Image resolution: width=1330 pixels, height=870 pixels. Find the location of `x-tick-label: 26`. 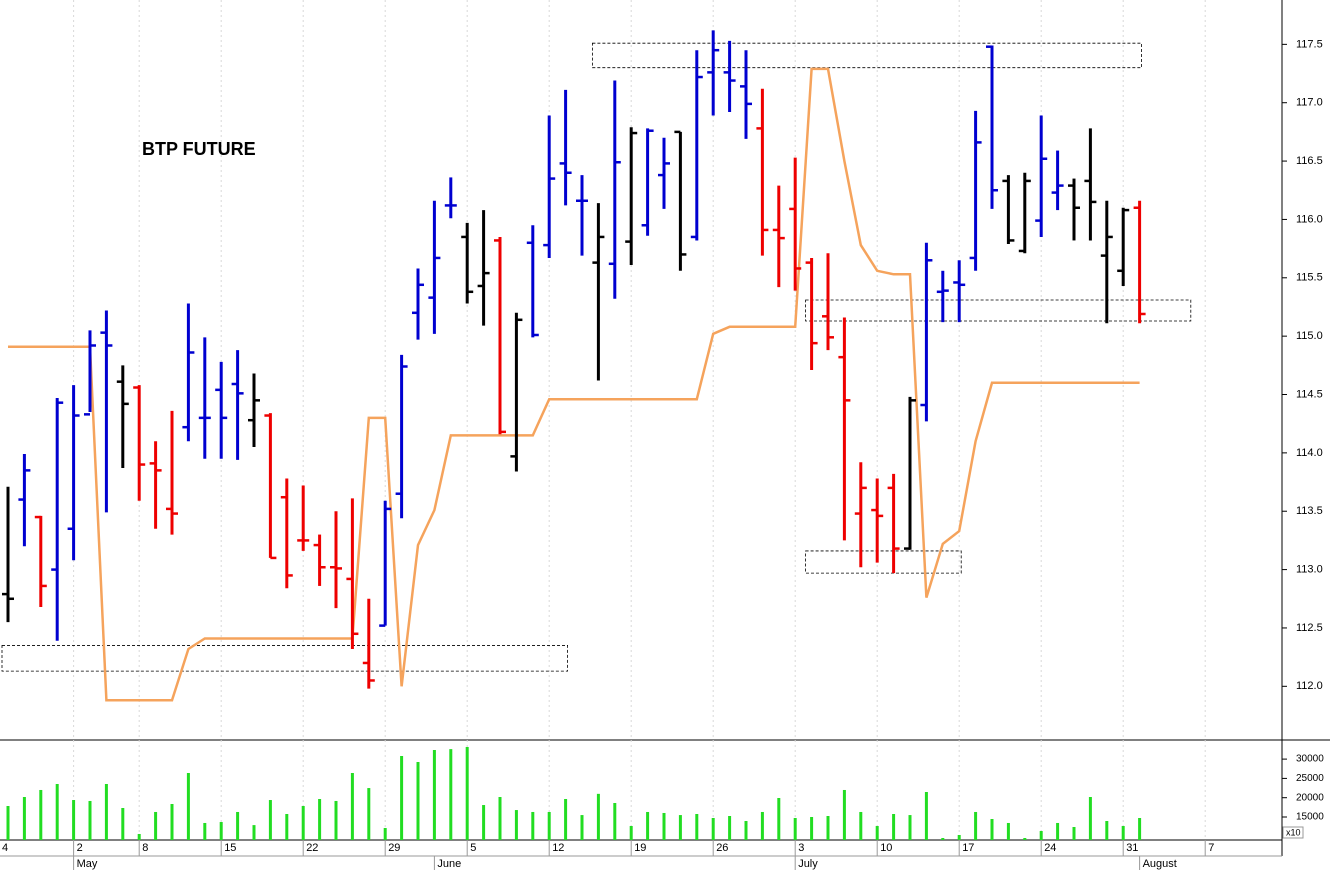

x-tick-label: 26 is located at coordinates (722, 848).